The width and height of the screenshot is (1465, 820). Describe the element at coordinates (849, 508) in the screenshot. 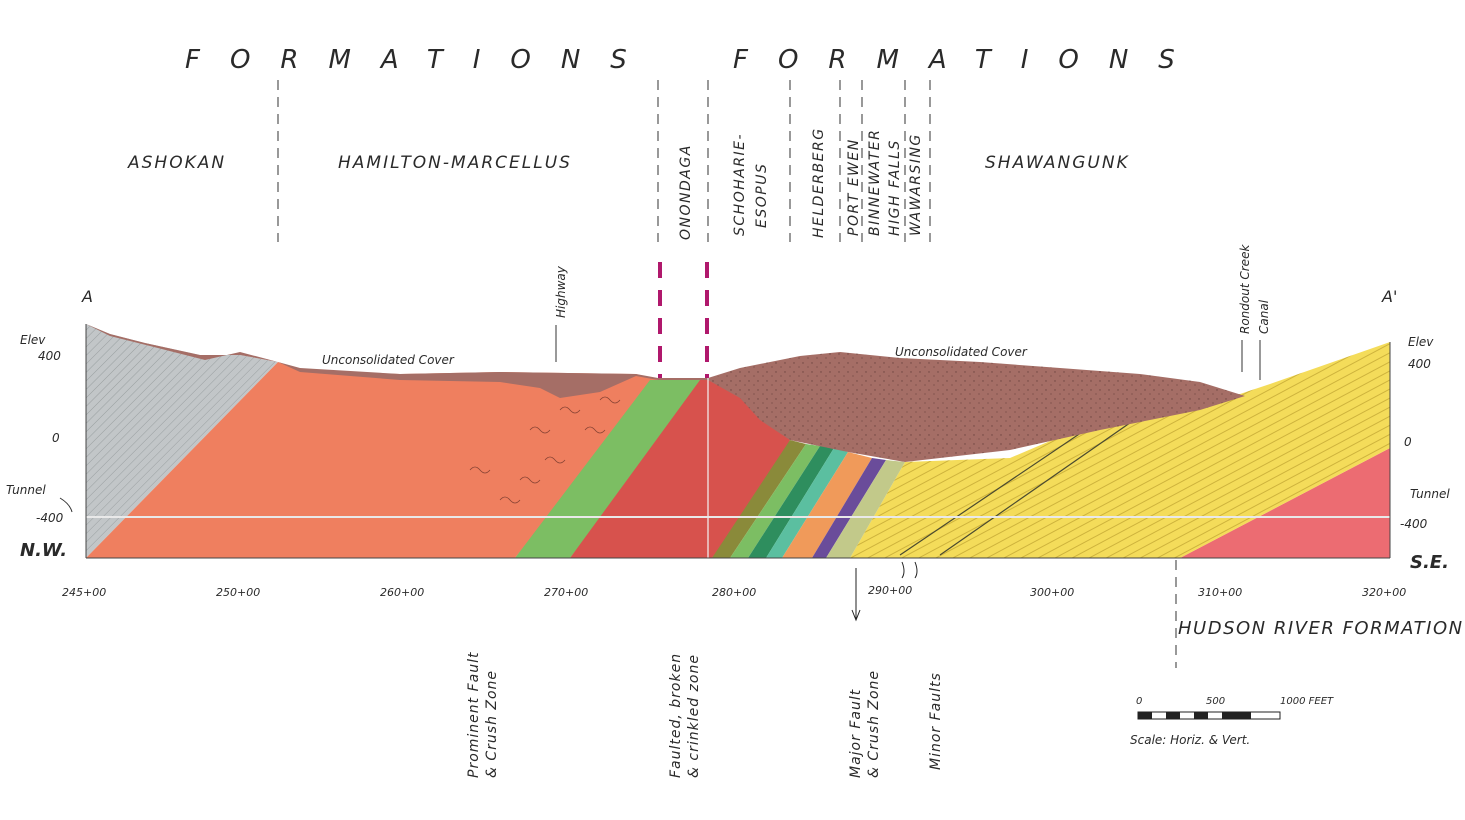

I see `band-purple` at that location.